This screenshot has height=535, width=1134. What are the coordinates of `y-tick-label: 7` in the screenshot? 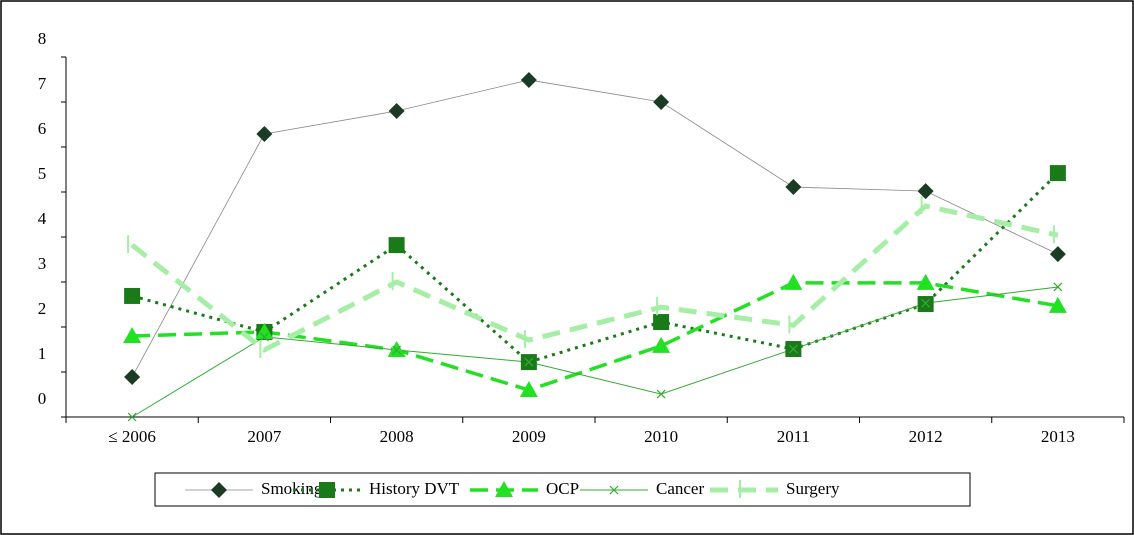 It's located at (42, 83).